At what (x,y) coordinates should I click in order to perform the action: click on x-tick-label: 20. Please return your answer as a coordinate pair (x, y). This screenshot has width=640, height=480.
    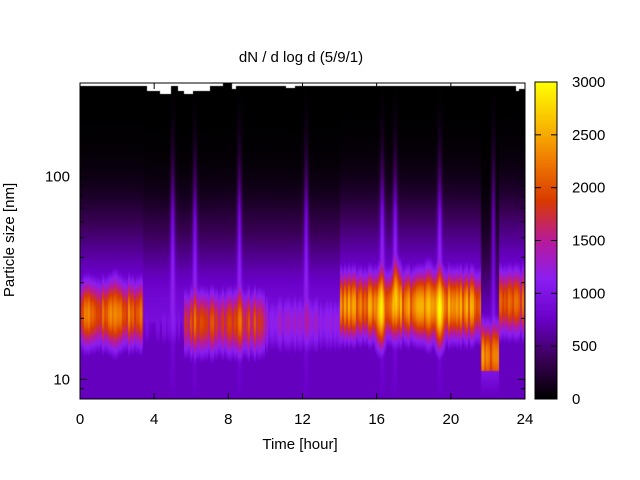
    Looking at the image, I should click on (450, 419).